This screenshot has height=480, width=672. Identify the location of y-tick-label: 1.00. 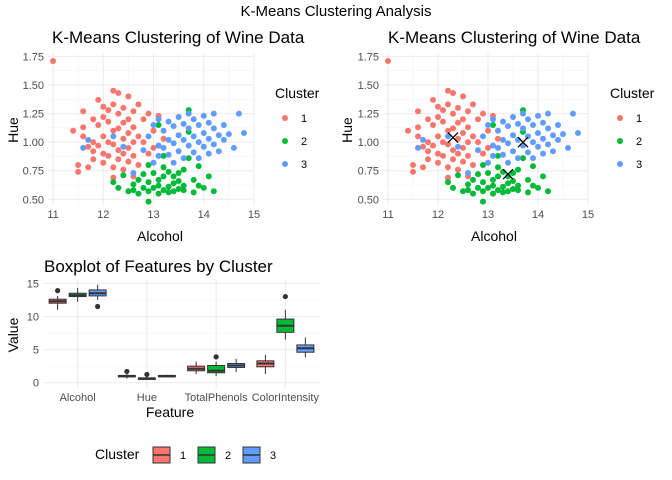
(33, 143).